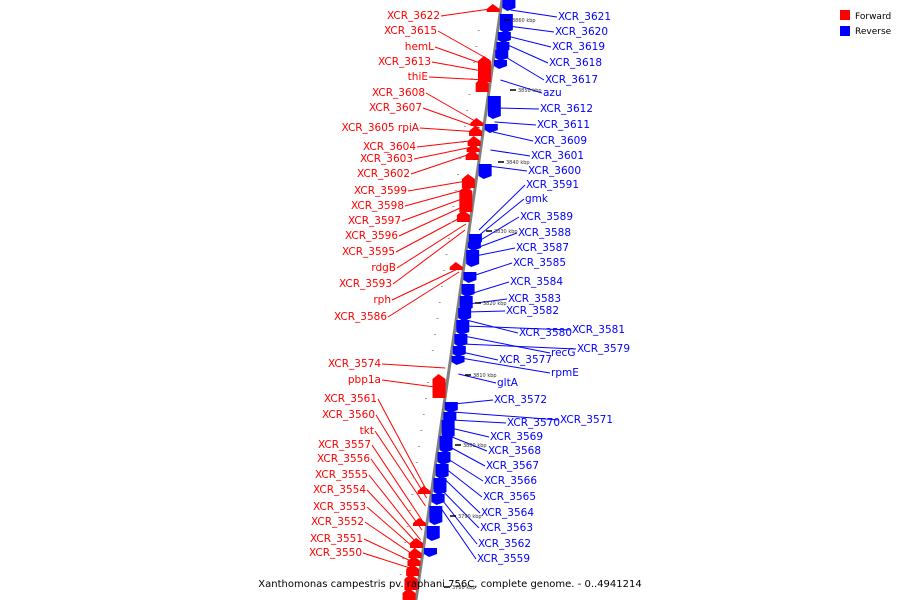 The width and height of the screenshot is (900, 600). What do you see at coordinates (518, 163) in the screenshot?
I see `scale-tick-label: 3840 kbp` at bounding box center [518, 163].